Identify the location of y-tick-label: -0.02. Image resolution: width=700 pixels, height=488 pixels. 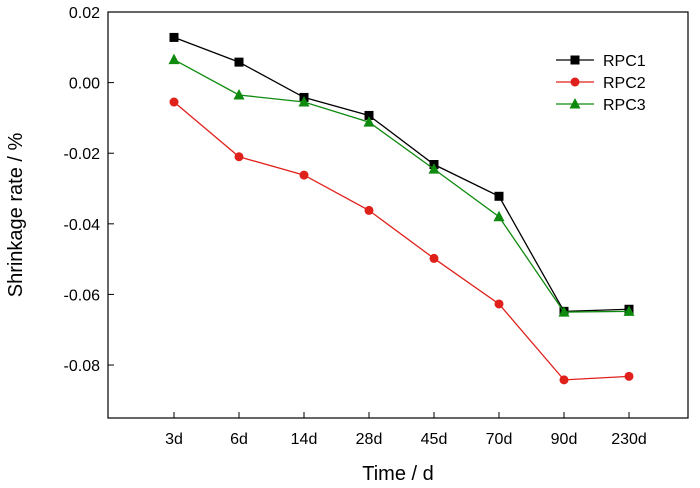
(82, 154).